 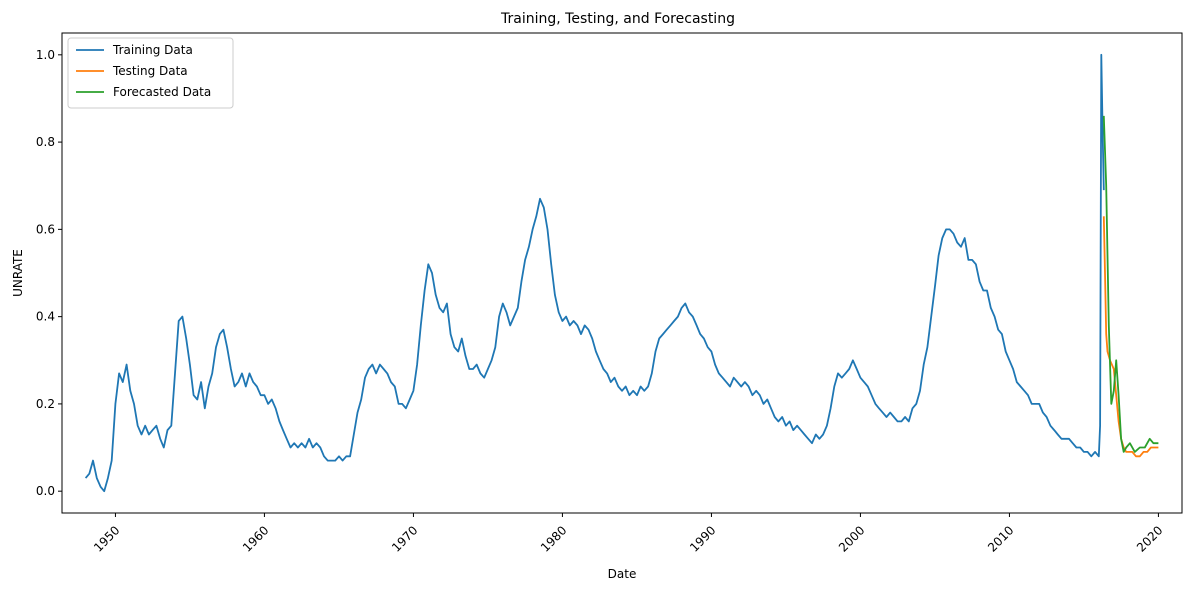 I want to click on y-axis: 0.0 0.2 0.4 0.6 0.8 1.0, so click(x=49, y=273).